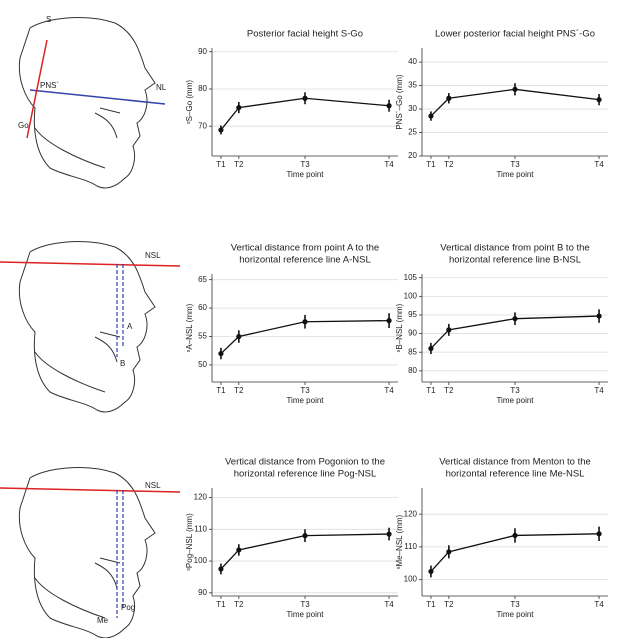  What do you see at coordinates (153, 255) in the screenshot?
I see `diagram-label: NSL` at bounding box center [153, 255].